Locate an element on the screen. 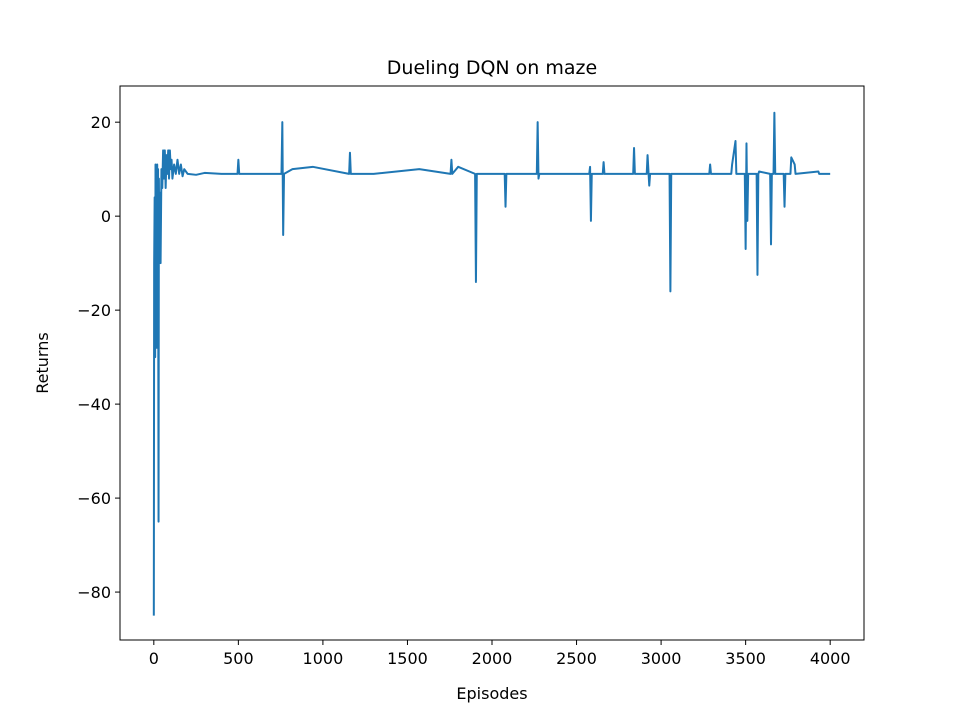 The image size is (960, 720). x-tick-label: 3500 is located at coordinates (745, 658).